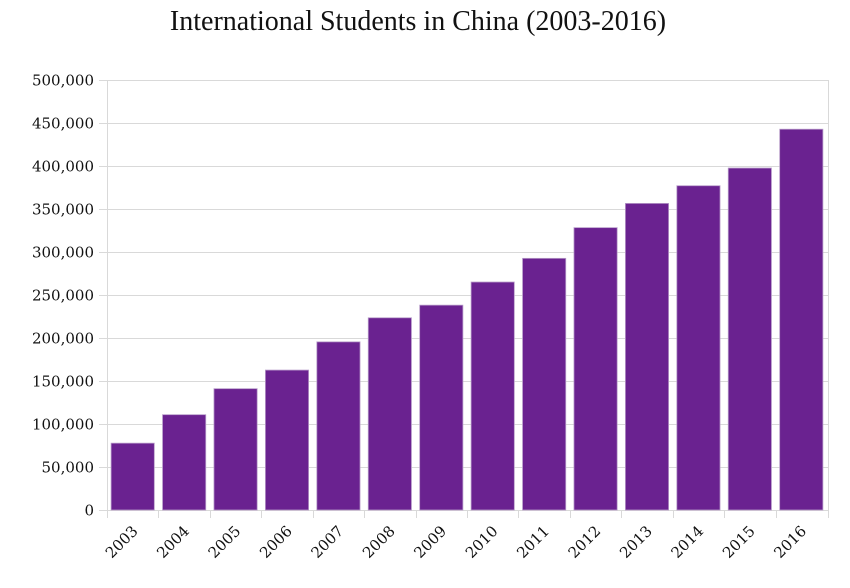  Describe the element at coordinates (63, 167) in the screenshot. I see `y-tick-label: 400,000` at that location.